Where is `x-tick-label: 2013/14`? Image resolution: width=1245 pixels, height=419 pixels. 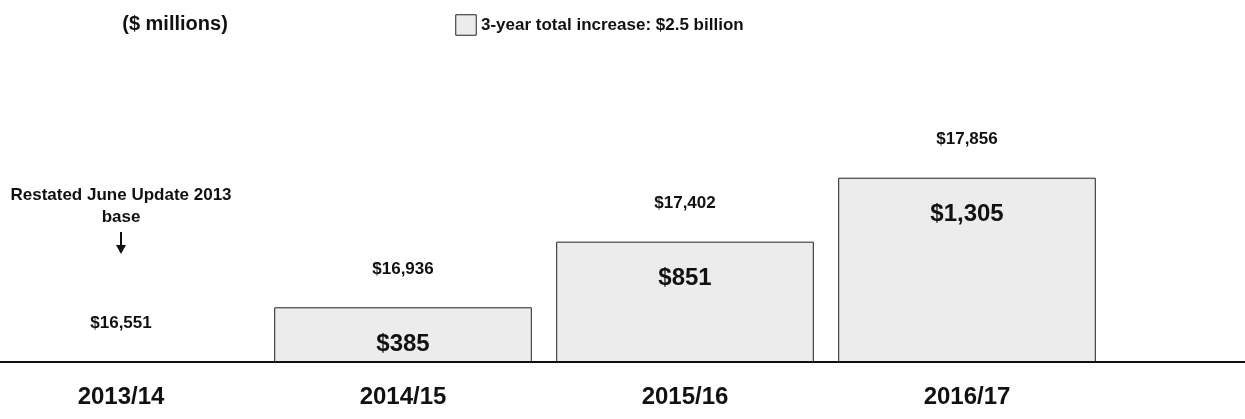
x-tick-label: 2013/14 is located at coordinates (121, 395).